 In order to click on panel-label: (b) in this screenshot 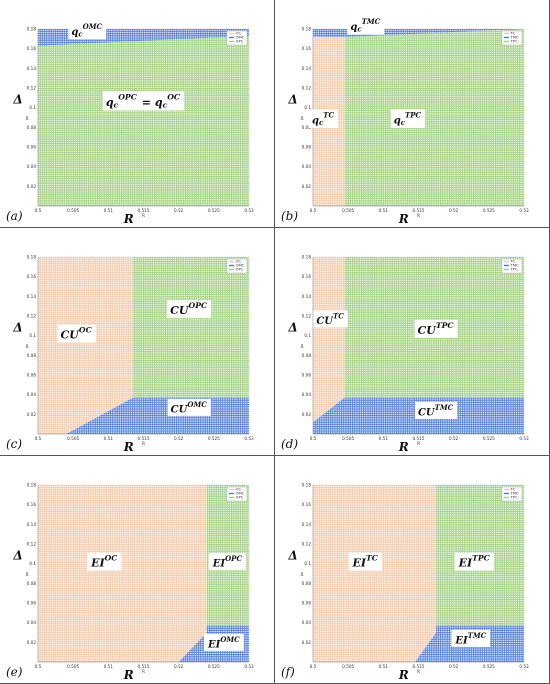, I will do `click(289, 216)`.